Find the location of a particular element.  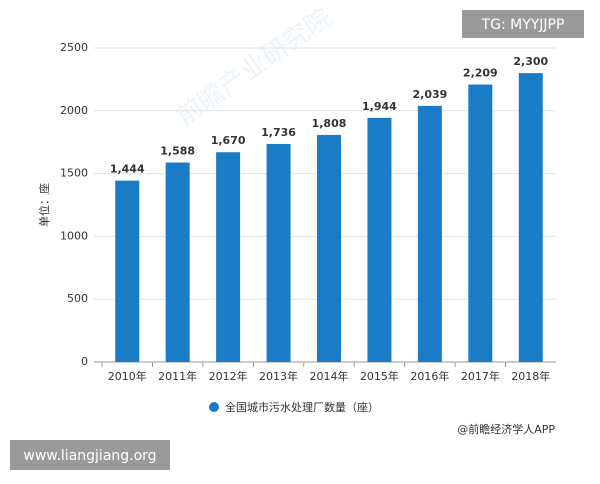

y-tick-label: 0 is located at coordinates (84, 361).